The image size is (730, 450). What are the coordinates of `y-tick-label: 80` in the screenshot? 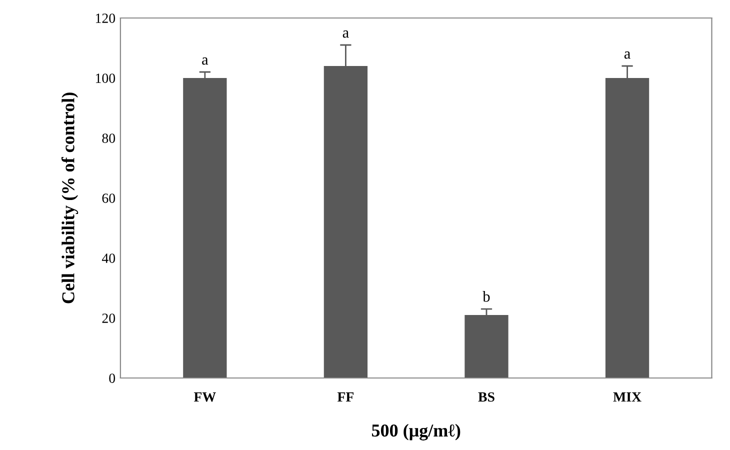 It's located at (109, 138).